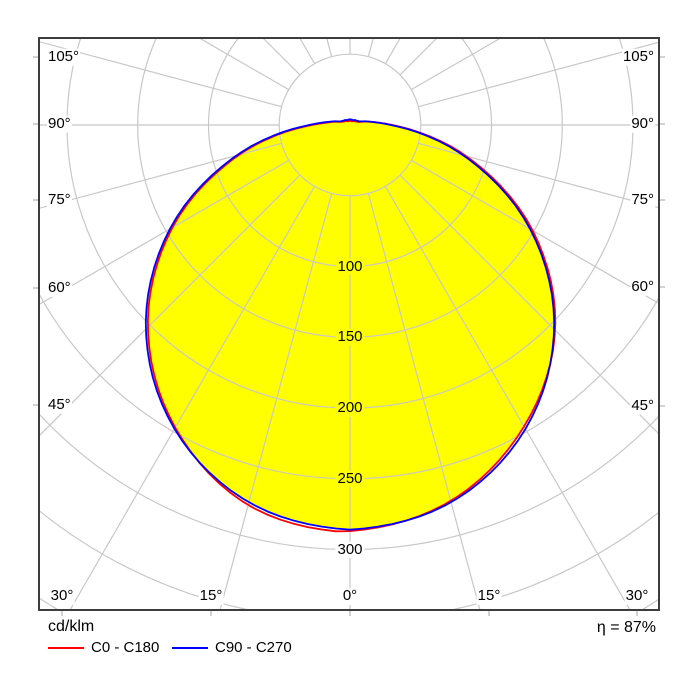  Describe the element at coordinates (125, 647) in the screenshot. I see `legend-label-c0-c180: C0 - C180` at that location.